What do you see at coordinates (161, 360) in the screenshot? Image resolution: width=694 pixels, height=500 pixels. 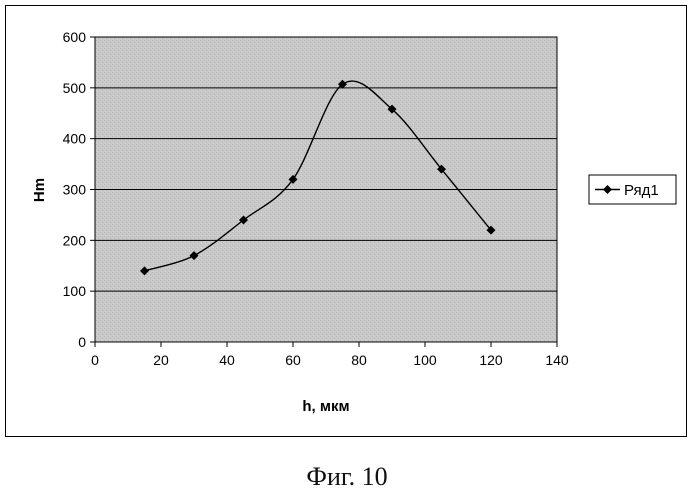 I see `x-tick-label: 20` at bounding box center [161, 360].